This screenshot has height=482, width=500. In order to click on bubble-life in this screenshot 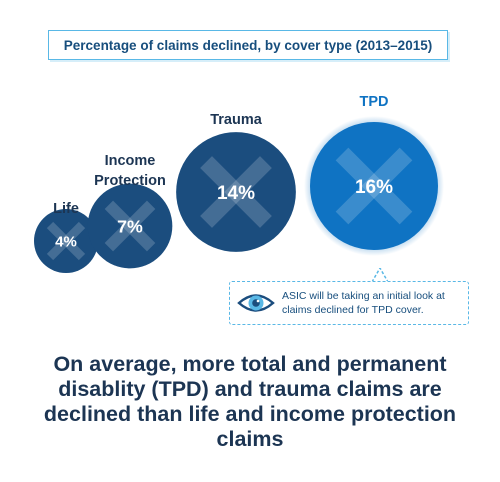, I will do `click(66, 241)`.